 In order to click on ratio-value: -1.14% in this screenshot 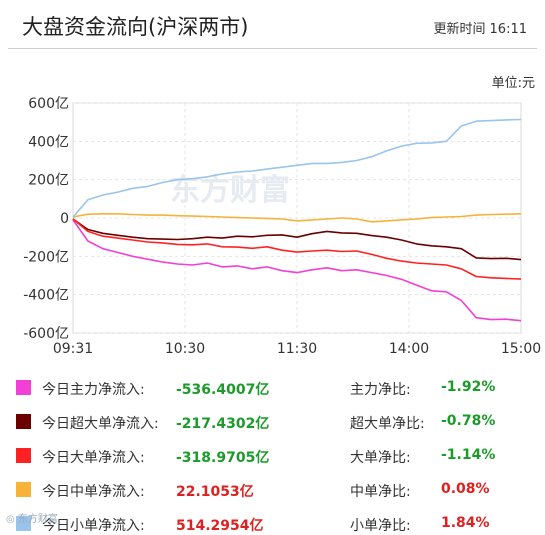, I will do `click(468, 455)`.